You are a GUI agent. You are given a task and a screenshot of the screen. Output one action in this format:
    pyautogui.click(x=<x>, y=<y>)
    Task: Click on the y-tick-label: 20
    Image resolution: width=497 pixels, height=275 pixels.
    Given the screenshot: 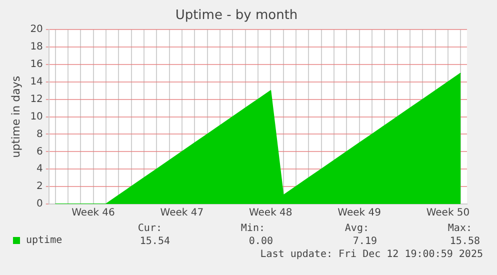 What is the action you would take?
    pyautogui.click(x=36, y=30)
    